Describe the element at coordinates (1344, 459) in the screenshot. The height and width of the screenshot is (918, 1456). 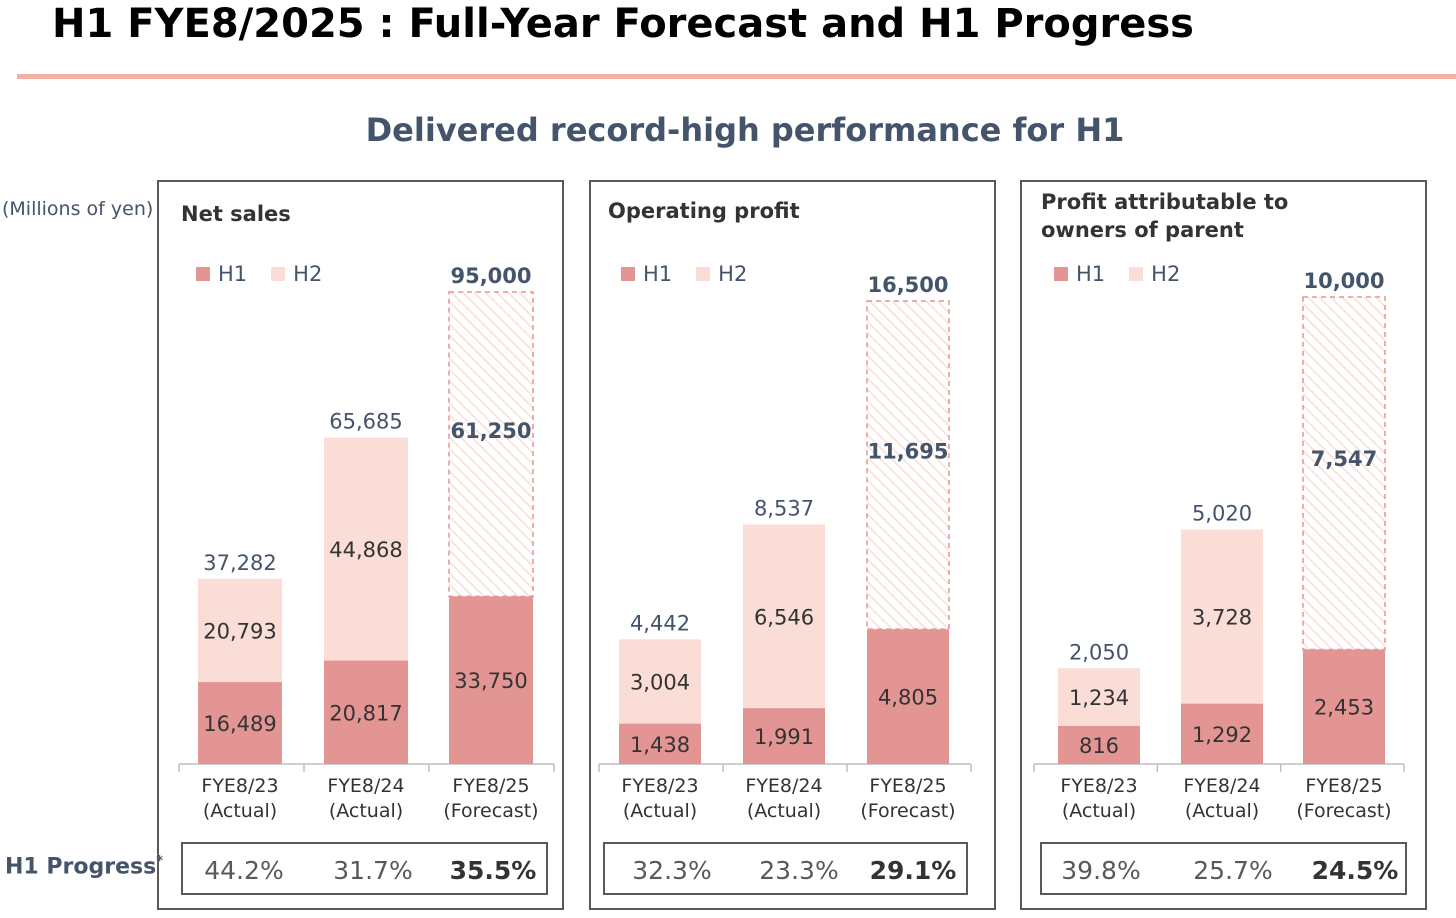
I see `bar-h2-label: 7,547` at that location.